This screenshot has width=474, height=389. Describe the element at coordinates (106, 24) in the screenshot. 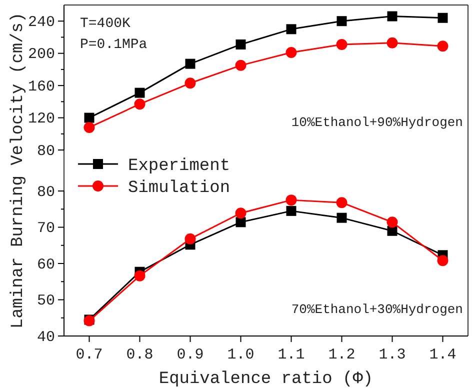

I see `annotation: T=400K` at that location.